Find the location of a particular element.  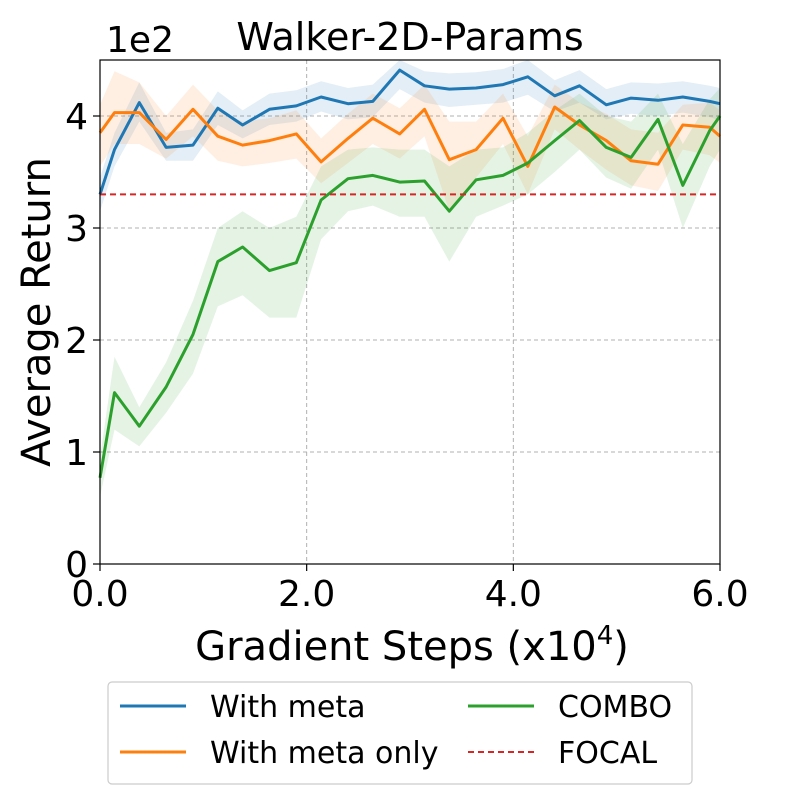

line-with-meta is located at coordinates (409, 131).